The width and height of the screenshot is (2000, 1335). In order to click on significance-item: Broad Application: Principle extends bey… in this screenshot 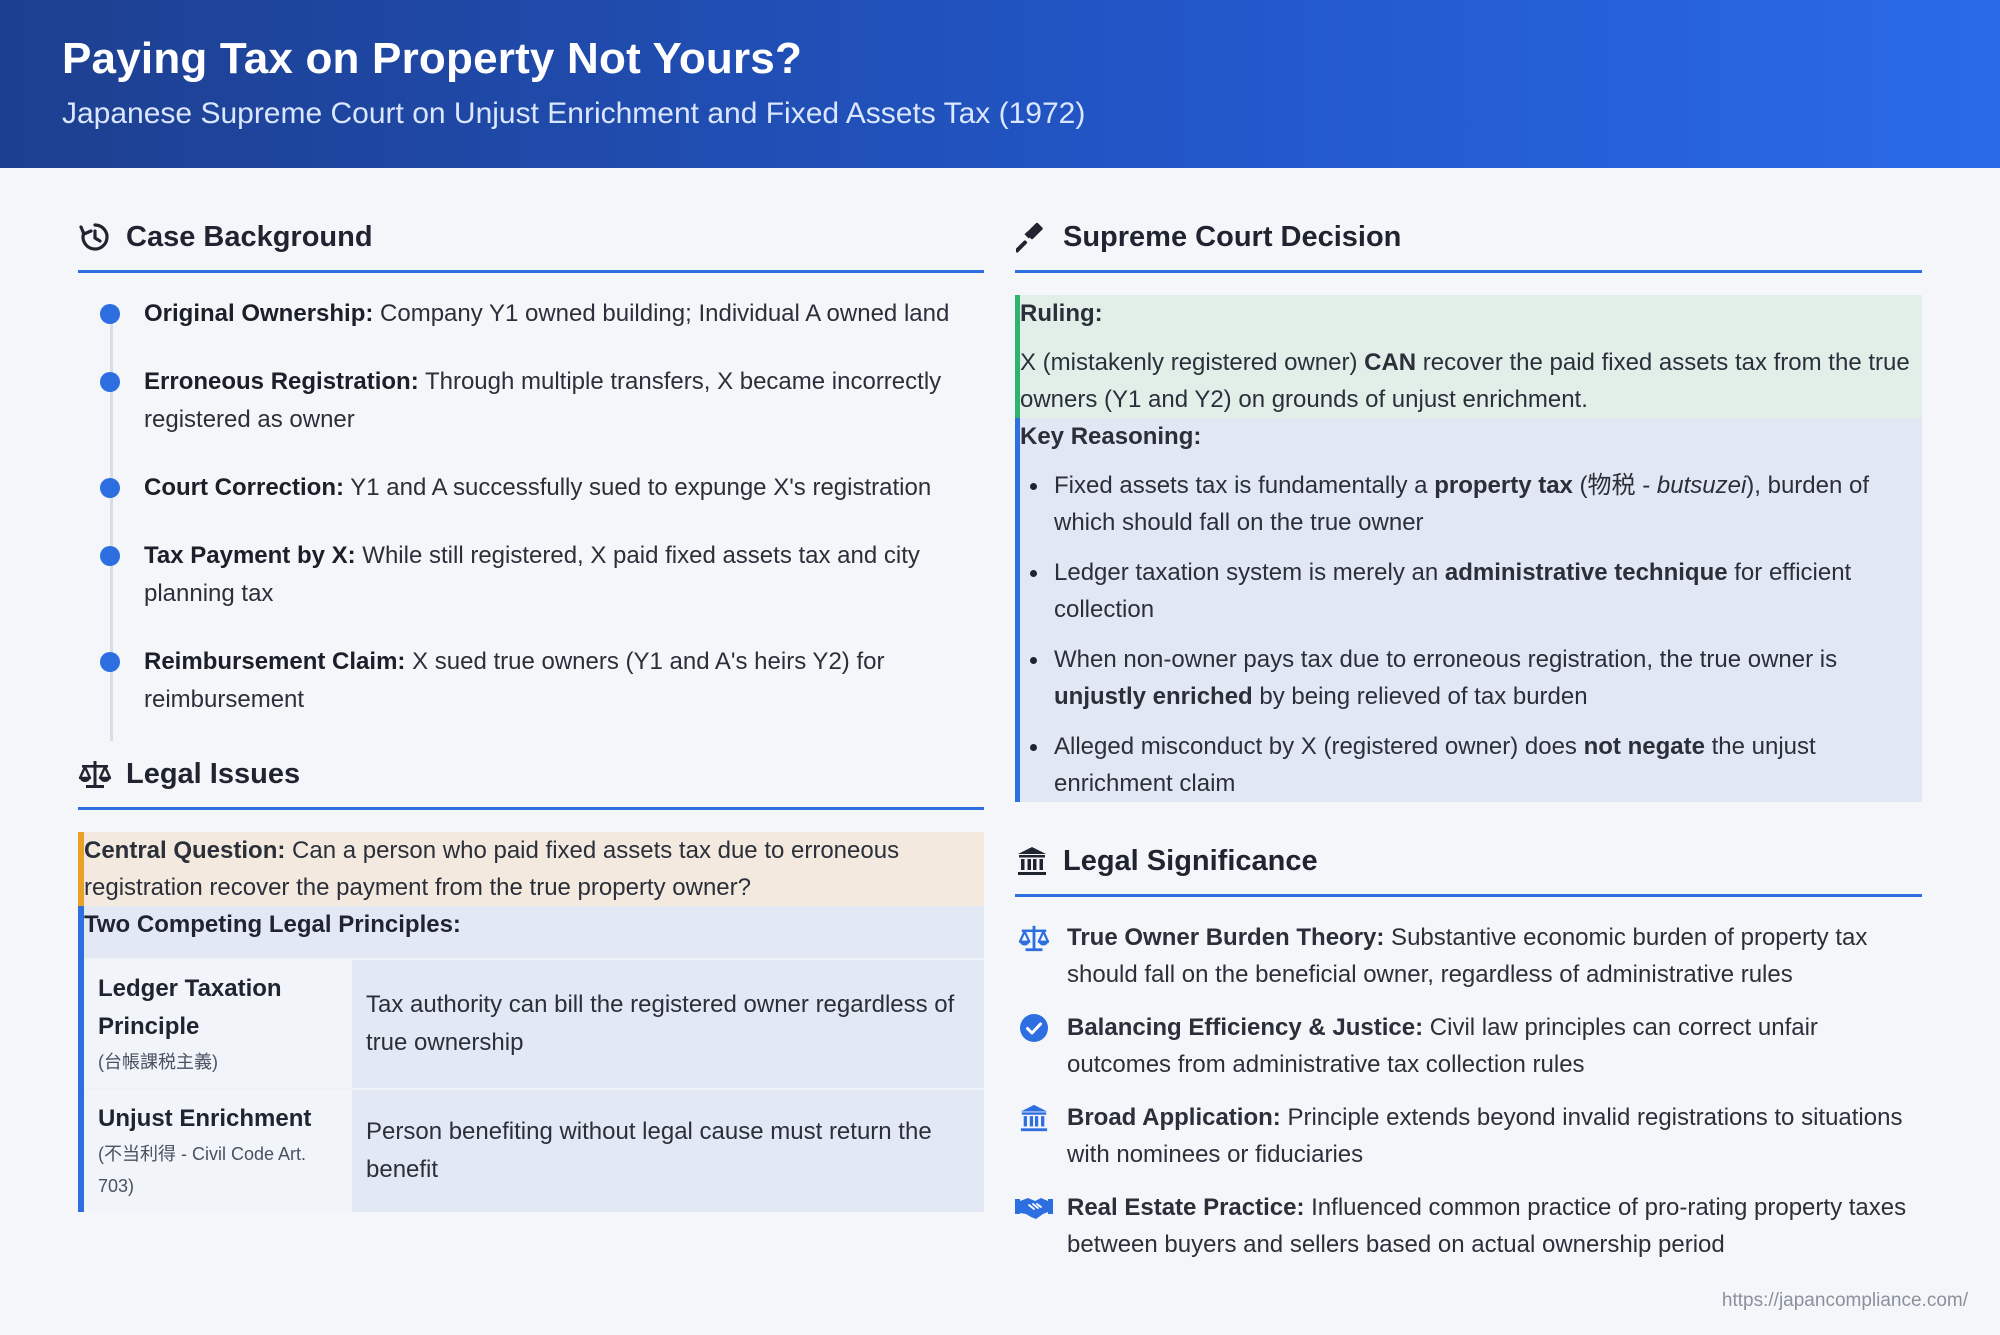, I will do `click(1468, 1136)`.